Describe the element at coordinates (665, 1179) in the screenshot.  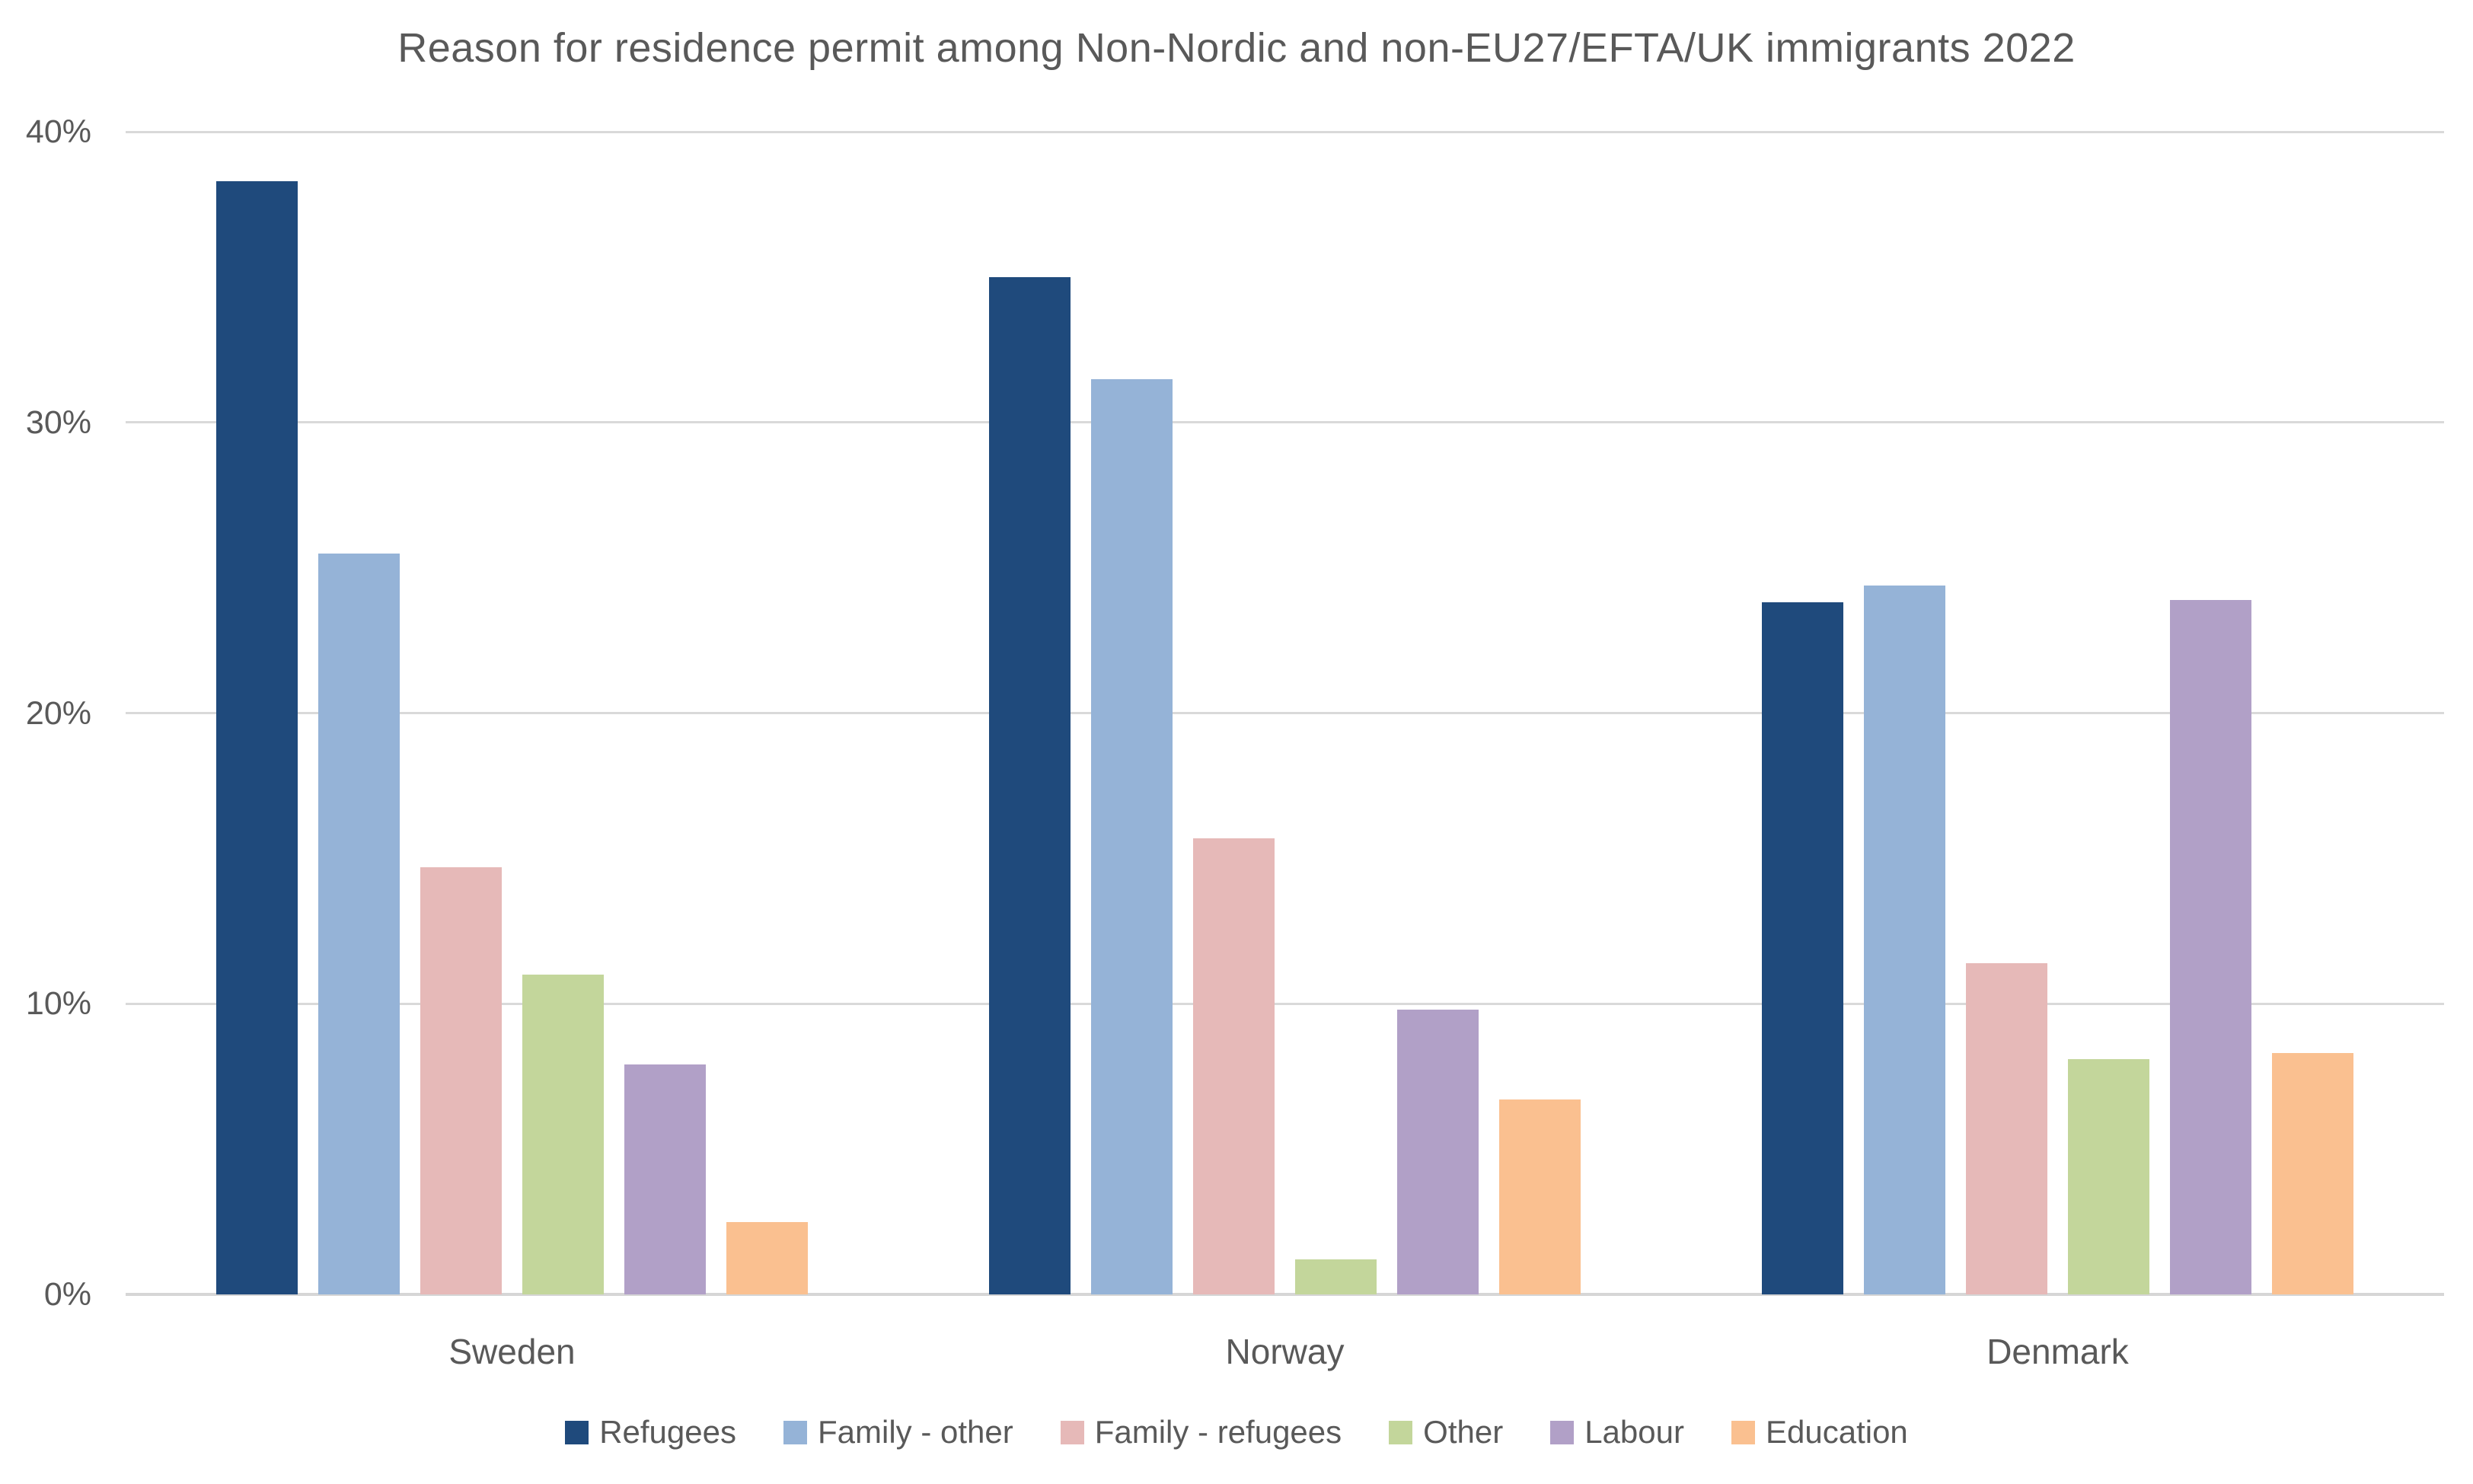
I see `bar-sweden-labour` at that location.